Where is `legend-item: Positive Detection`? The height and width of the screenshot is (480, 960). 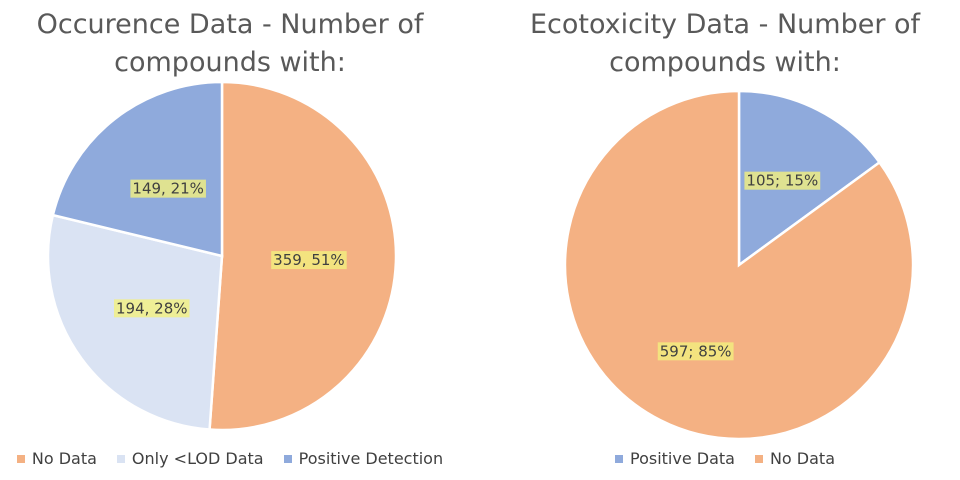 legend-item: Positive Detection is located at coordinates (363, 458).